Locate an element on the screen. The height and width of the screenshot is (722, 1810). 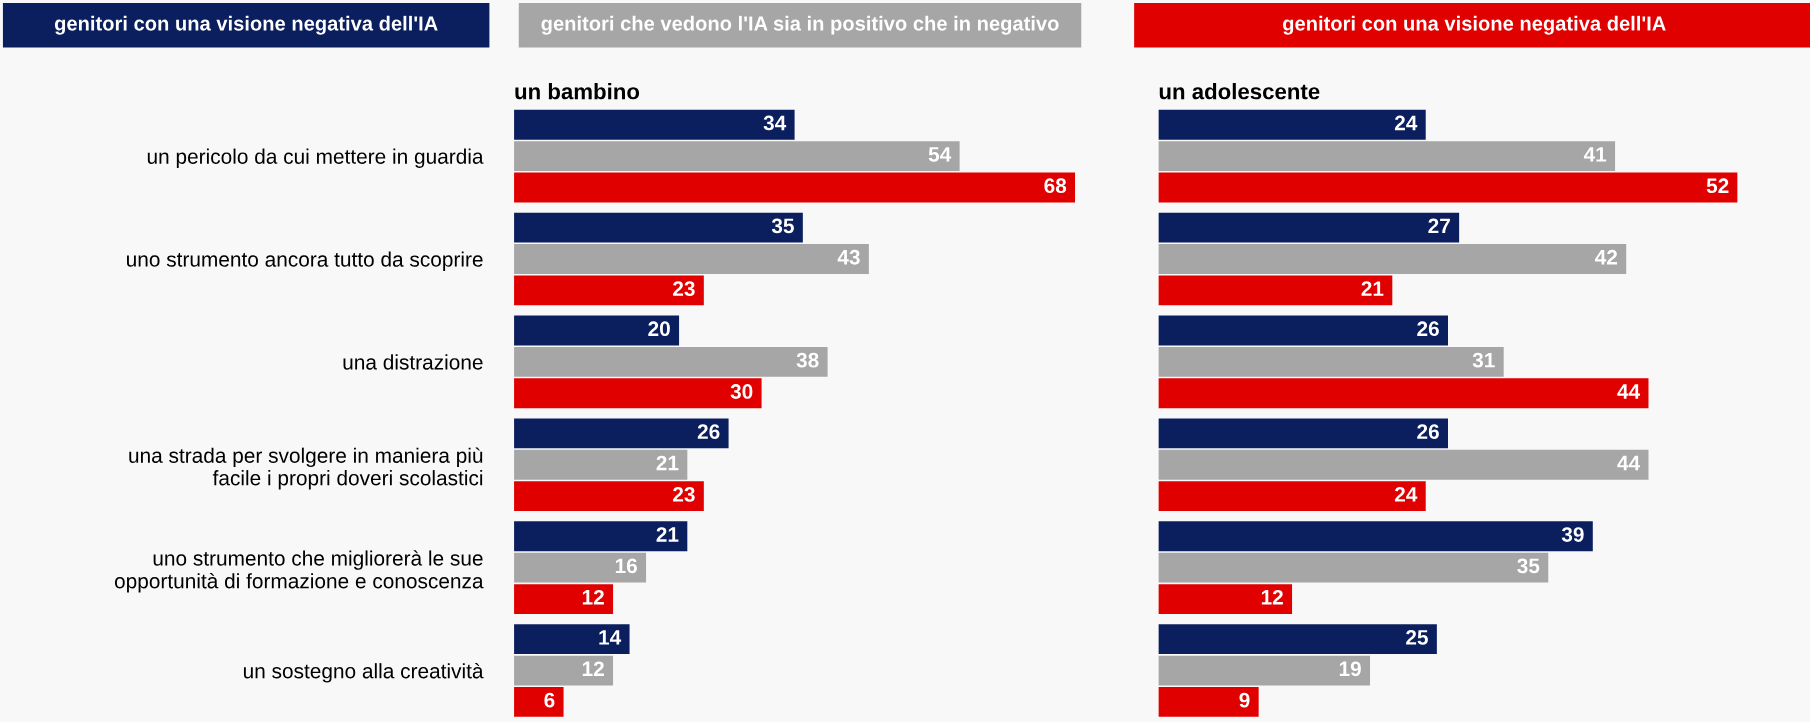
y-tick-label: un pericolo da cui mettere in guardia is located at coordinates (315, 158).